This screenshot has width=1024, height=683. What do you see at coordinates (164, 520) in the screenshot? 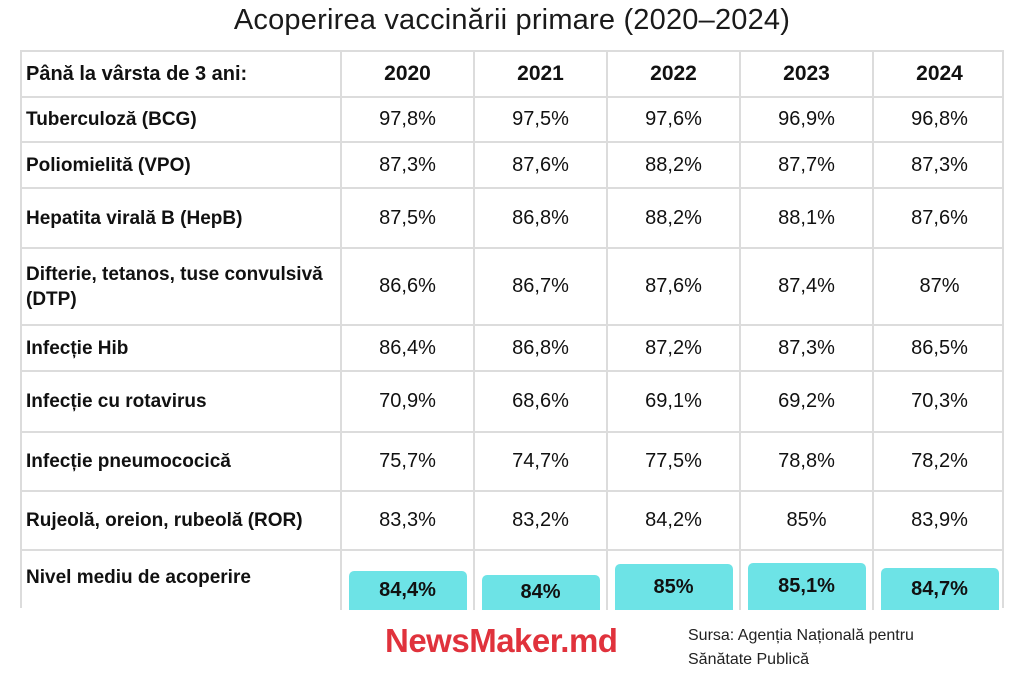
I see `row-label: Rujeolă, oreion, rubeolă (ROR)` at bounding box center [164, 520].